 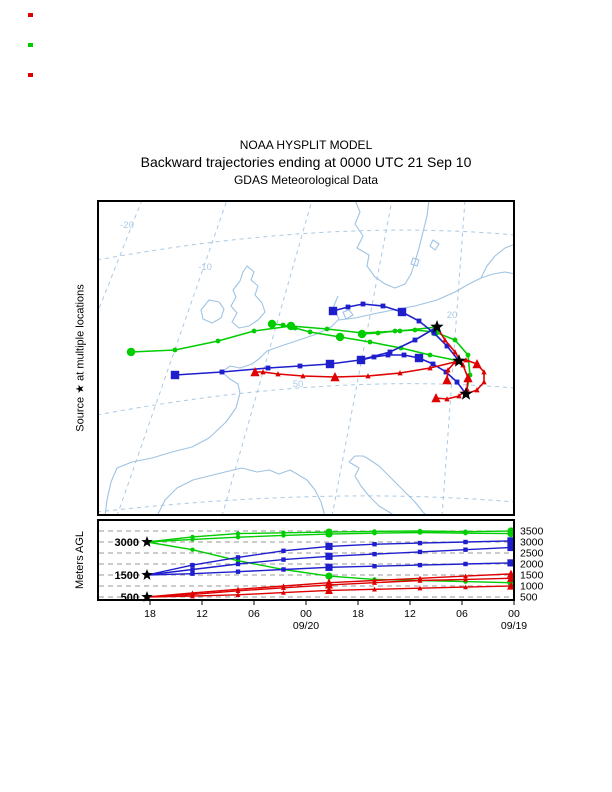 I want to click on latlon-grid-labels: -20 -10 20 50, so click(x=288, y=305).